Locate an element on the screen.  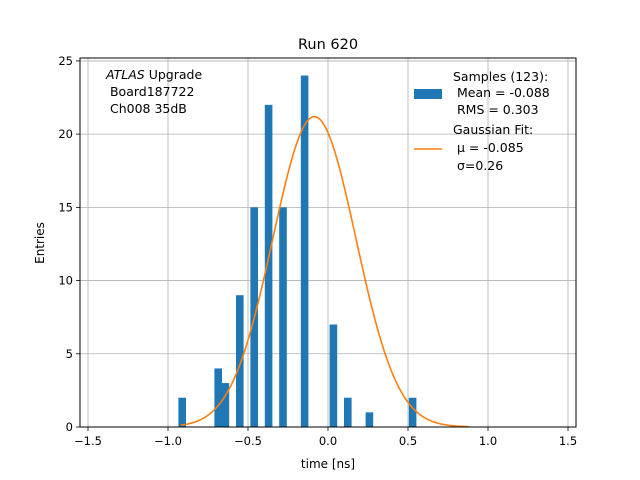
annotation-upgrade: Upgrade is located at coordinates (174, 74).